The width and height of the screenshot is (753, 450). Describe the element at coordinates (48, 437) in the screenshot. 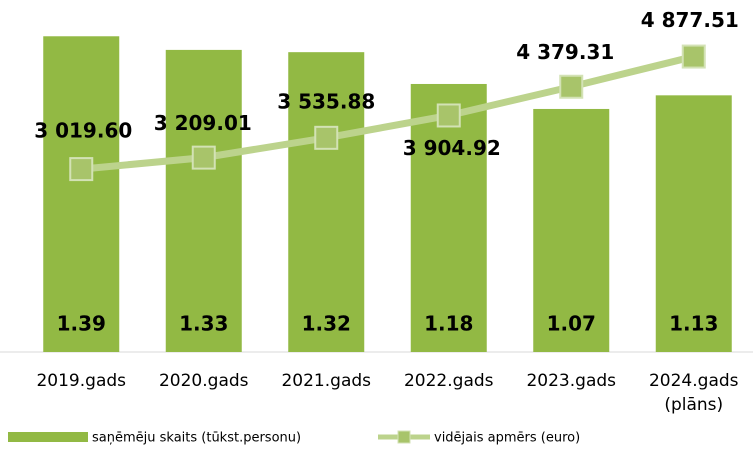

I see `legend-swatch` at that location.